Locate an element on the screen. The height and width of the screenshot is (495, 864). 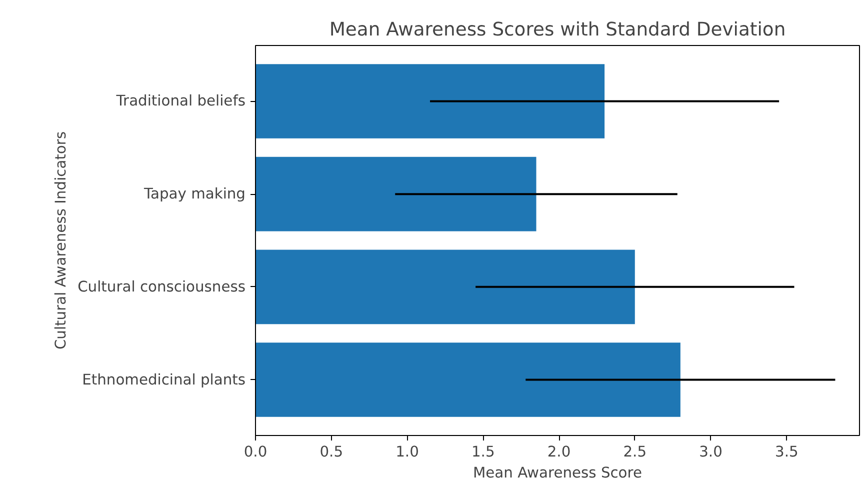
x-tick-label: 3.0 is located at coordinates (710, 452).